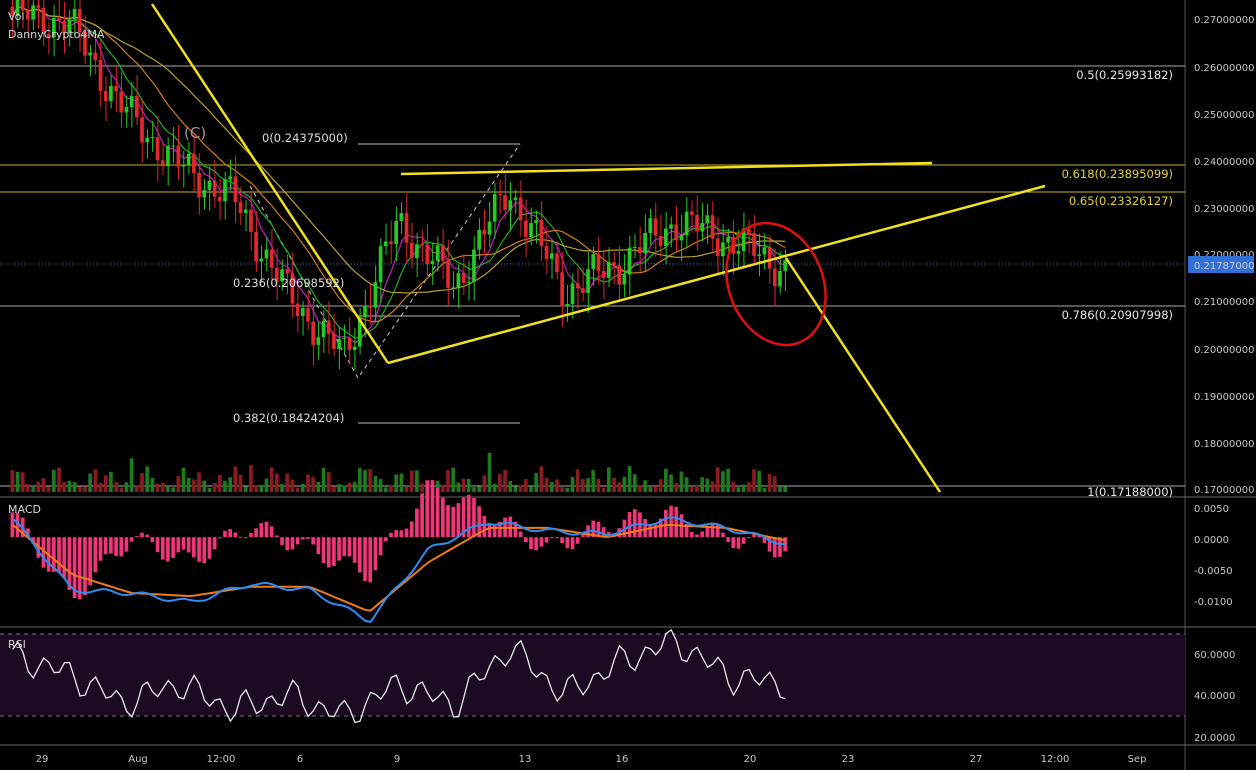  Describe the element at coordinates (1224, 490) in the screenshot. I see `price-tick: 0.17000000` at that location.